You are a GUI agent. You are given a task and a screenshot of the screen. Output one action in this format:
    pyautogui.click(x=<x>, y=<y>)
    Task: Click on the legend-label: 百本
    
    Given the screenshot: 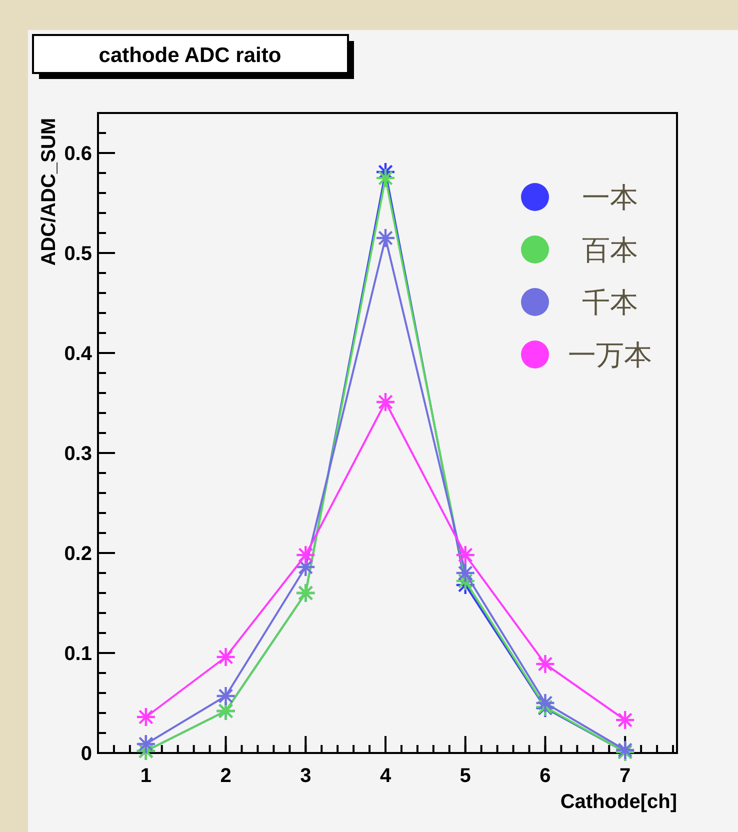 What is the action you would take?
    pyautogui.click(x=610, y=250)
    